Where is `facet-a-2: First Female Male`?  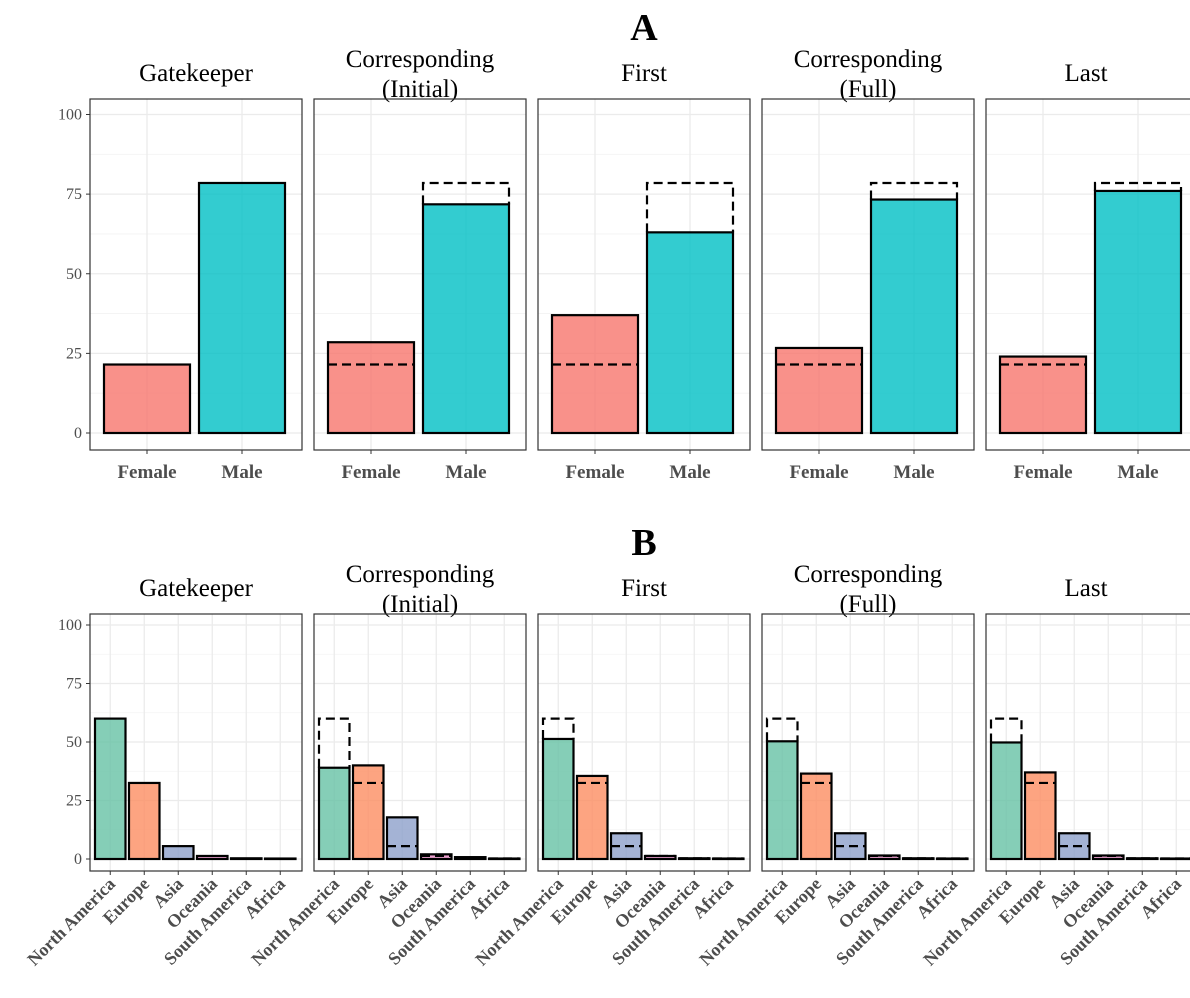 facet-a-2: First Female Male is located at coordinates (644, 271).